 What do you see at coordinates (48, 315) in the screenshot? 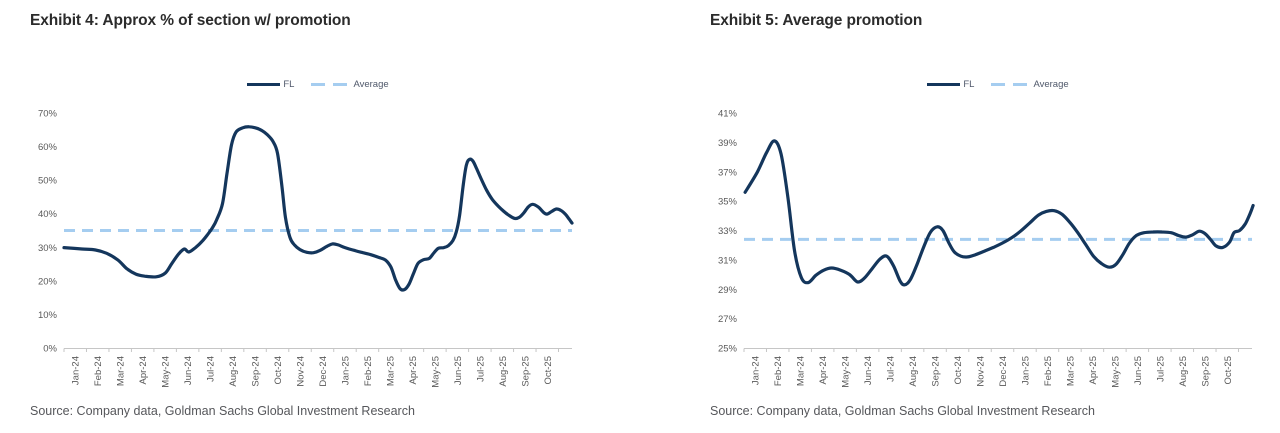
I see `y-axis-tick-label: 10%` at bounding box center [48, 315].